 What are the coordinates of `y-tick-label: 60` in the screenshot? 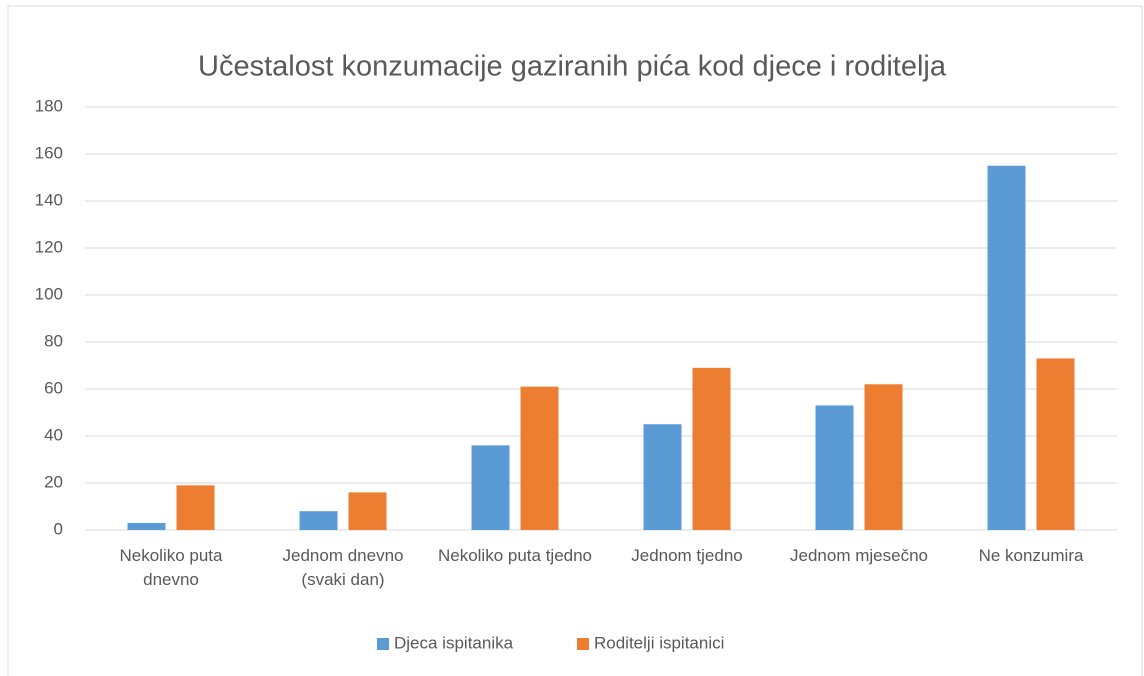 It's located at (53, 387).